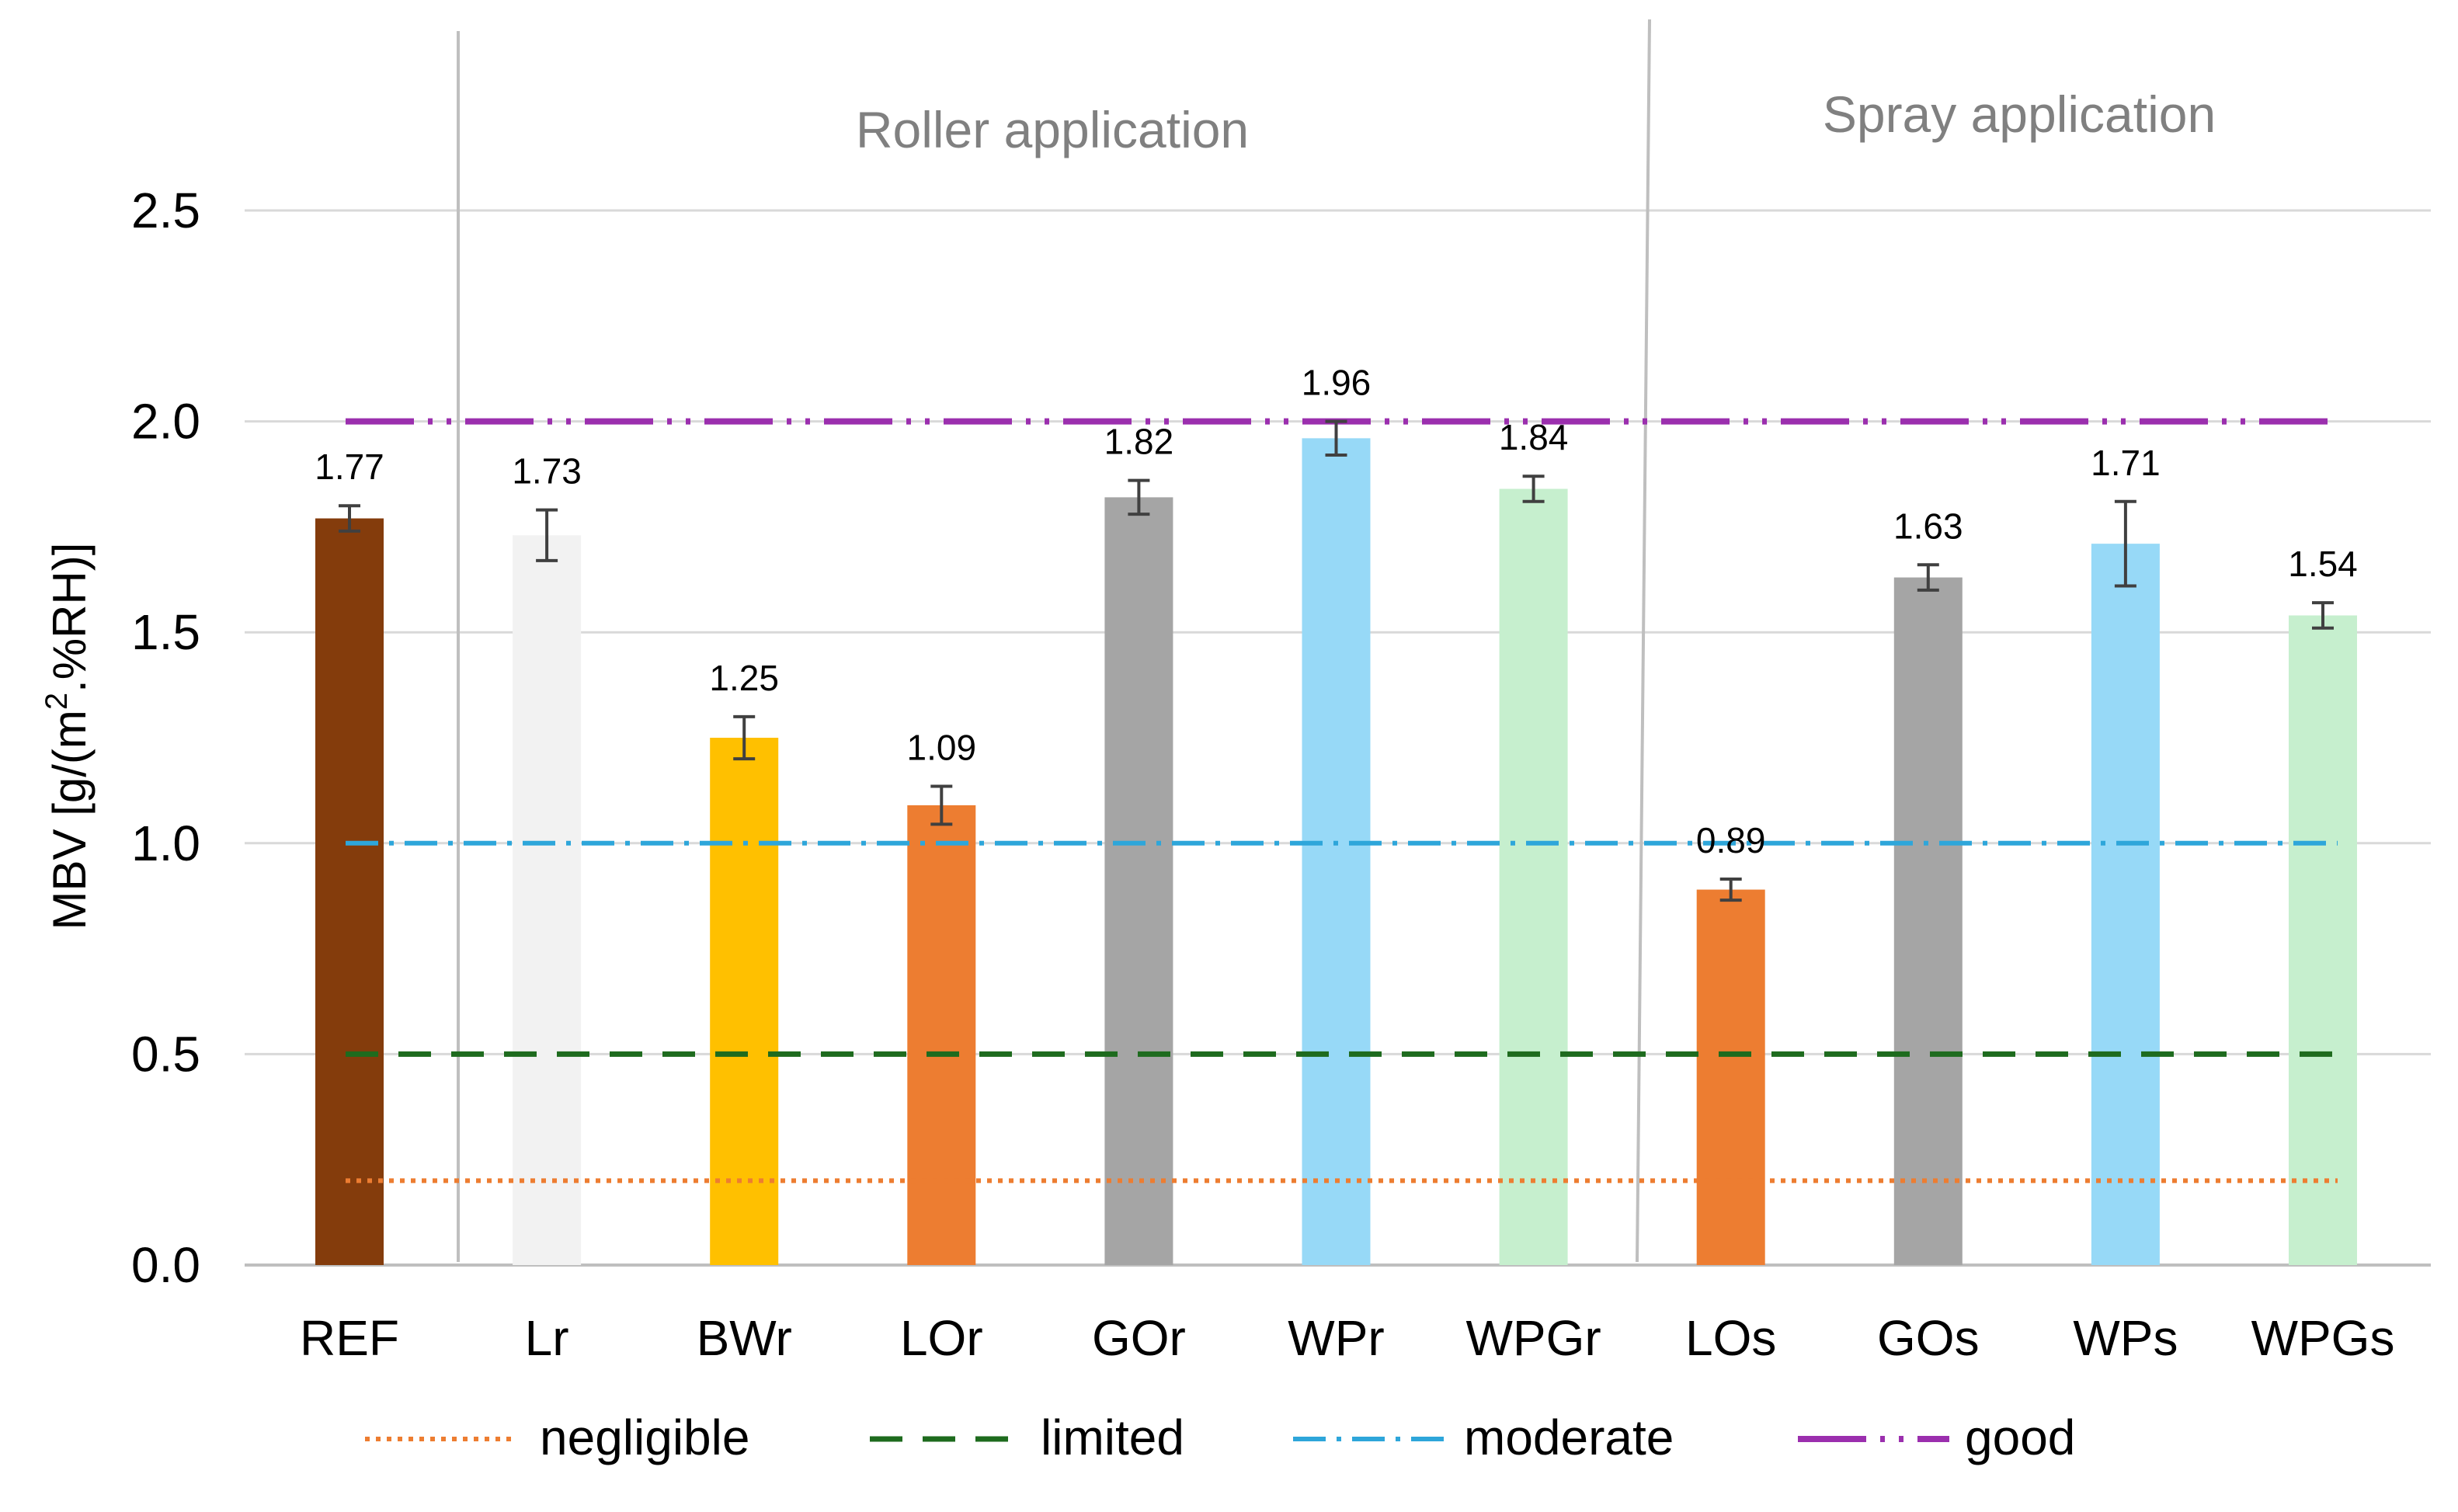 Image resolution: width=2458 pixels, height=1512 pixels. I want to click on bar-lr, so click(547, 900).